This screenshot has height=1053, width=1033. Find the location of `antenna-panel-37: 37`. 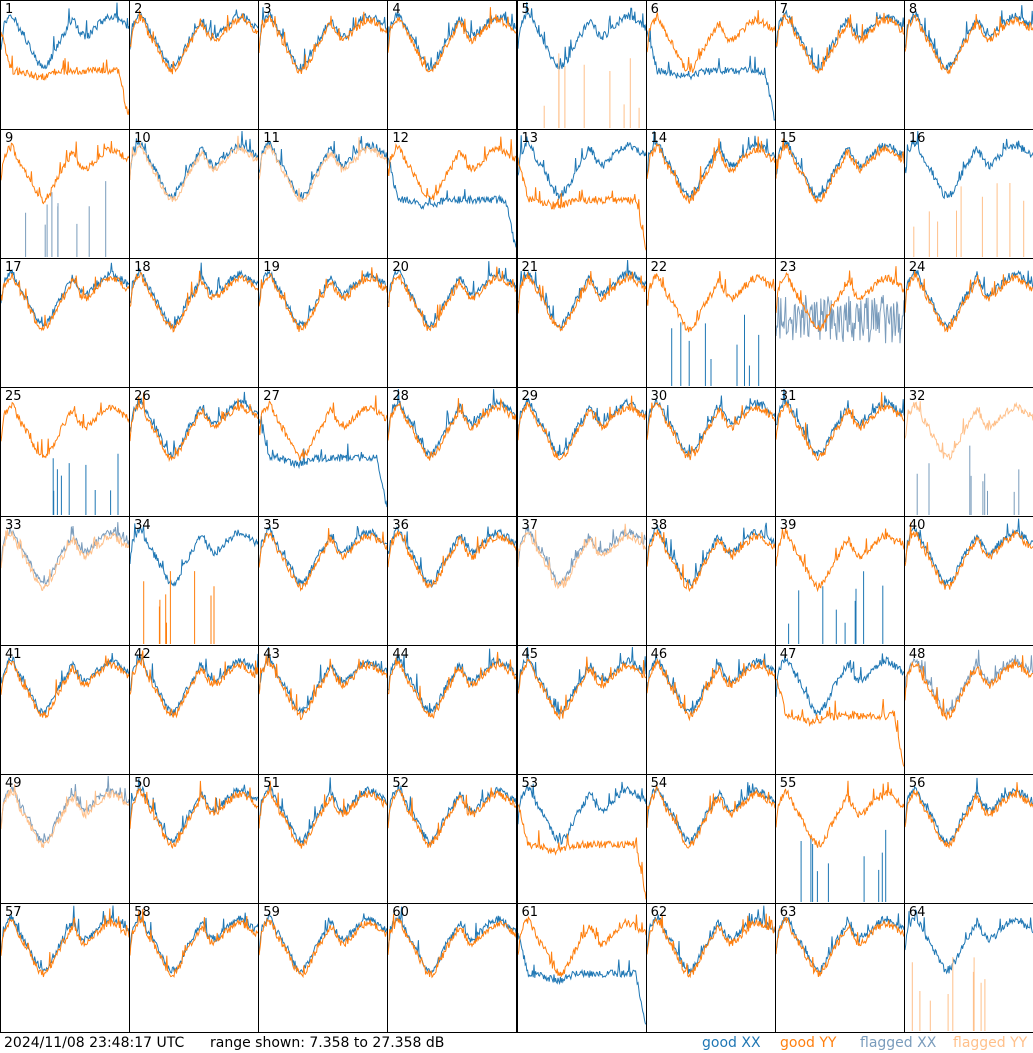

antenna-panel-37: 37 is located at coordinates (581, 581).